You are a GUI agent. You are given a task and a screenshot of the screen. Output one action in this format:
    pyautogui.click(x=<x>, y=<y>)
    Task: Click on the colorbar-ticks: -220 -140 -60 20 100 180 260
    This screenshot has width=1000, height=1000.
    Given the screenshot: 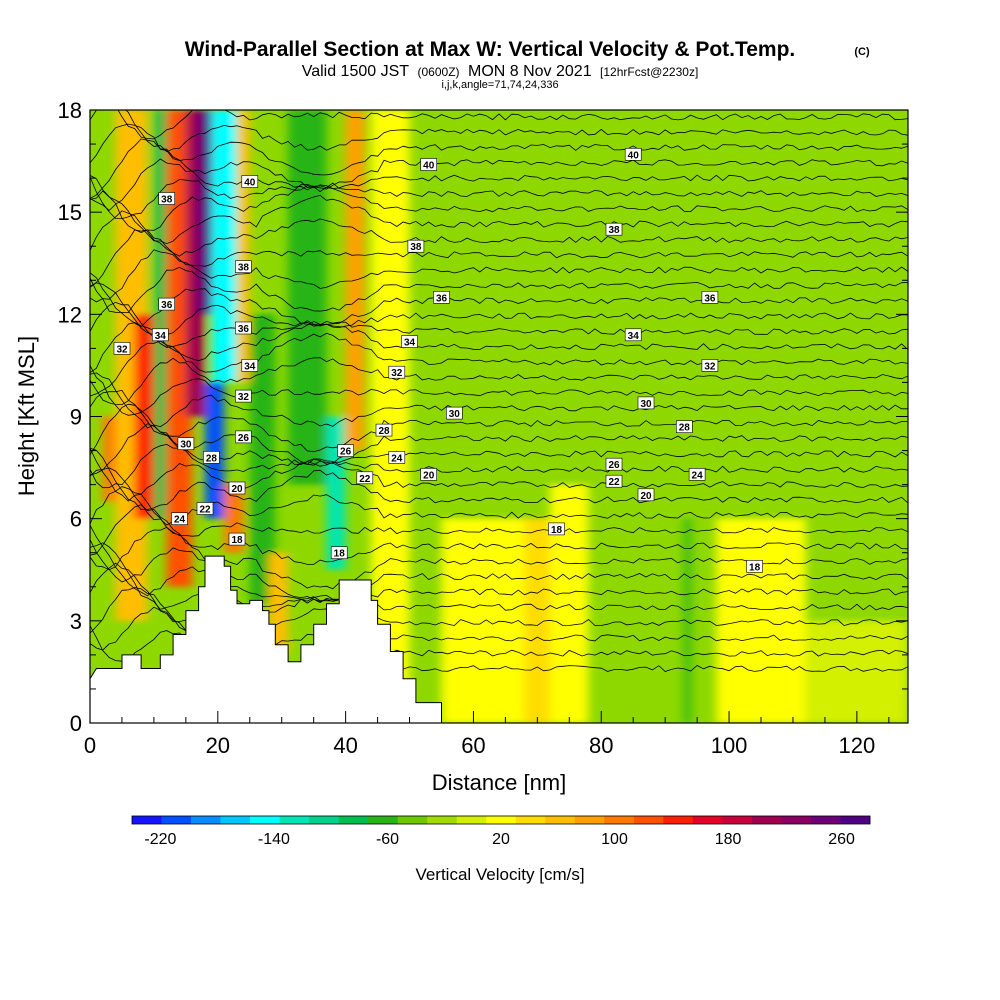 What is the action you would take?
    pyautogui.click(x=499, y=839)
    